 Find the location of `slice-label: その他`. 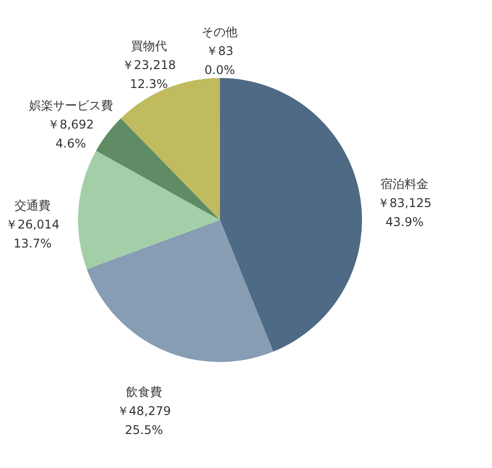

slice-label: その他 is located at coordinates (220, 32).